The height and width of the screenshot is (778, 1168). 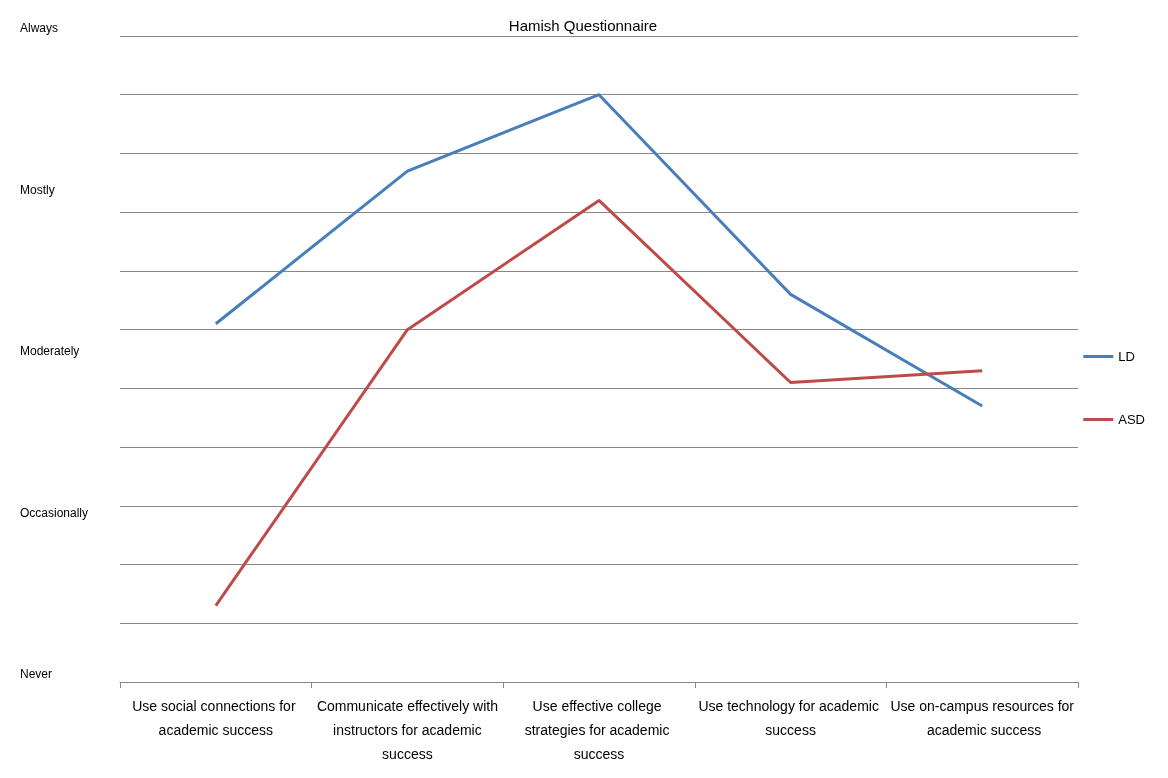 What do you see at coordinates (50, 351) in the screenshot?
I see `text: Moderately` at bounding box center [50, 351].